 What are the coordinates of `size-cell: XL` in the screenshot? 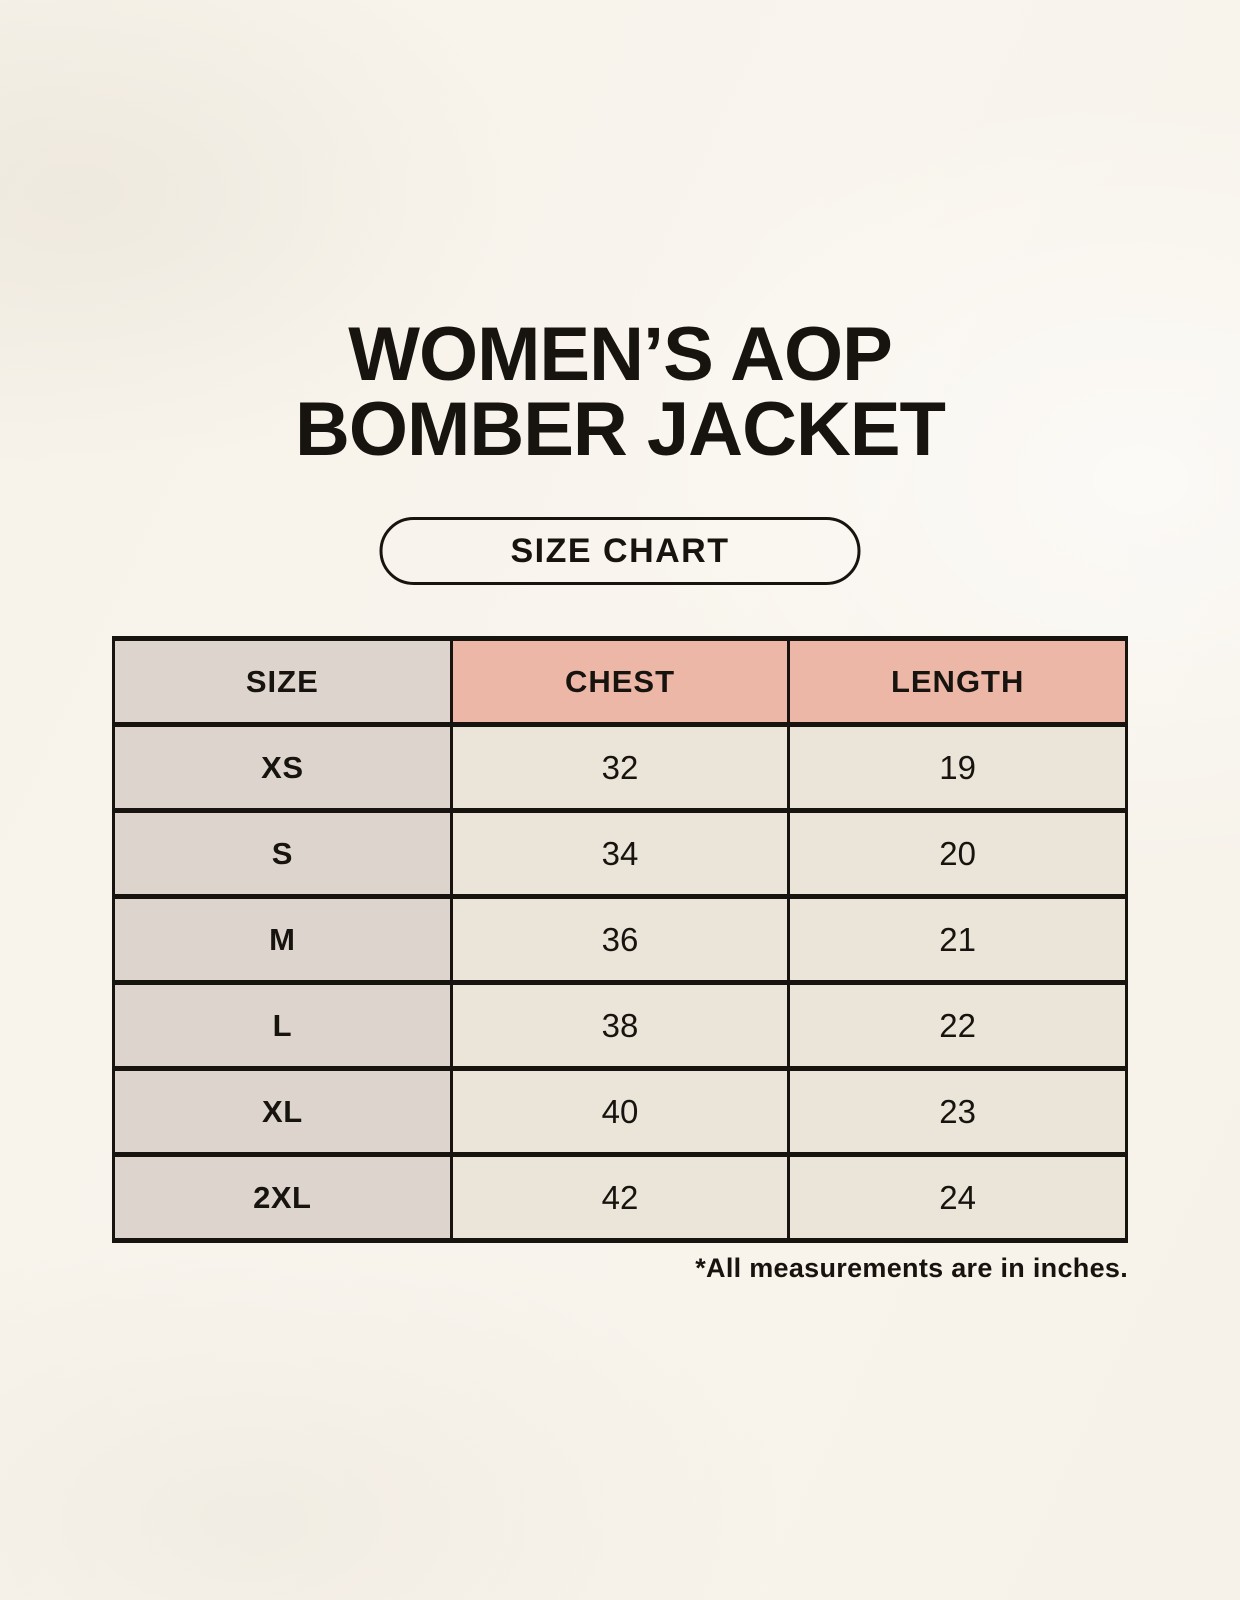 It's located at (282, 1111).